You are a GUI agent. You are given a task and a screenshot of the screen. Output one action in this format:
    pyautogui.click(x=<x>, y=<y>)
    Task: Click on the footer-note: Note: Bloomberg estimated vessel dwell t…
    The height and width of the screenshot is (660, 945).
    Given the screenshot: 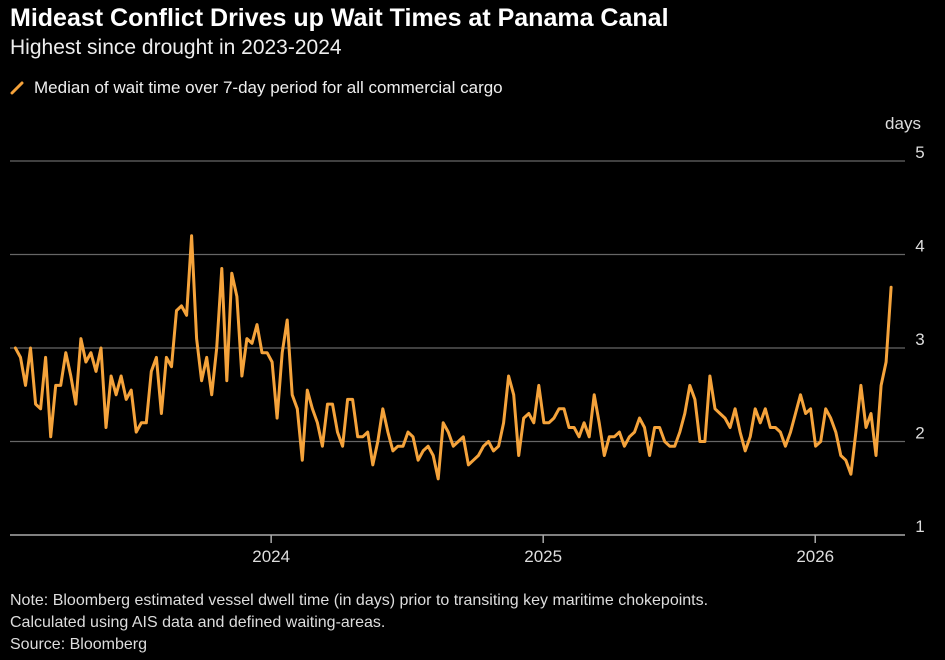 What is the action you would take?
    pyautogui.click(x=359, y=600)
    